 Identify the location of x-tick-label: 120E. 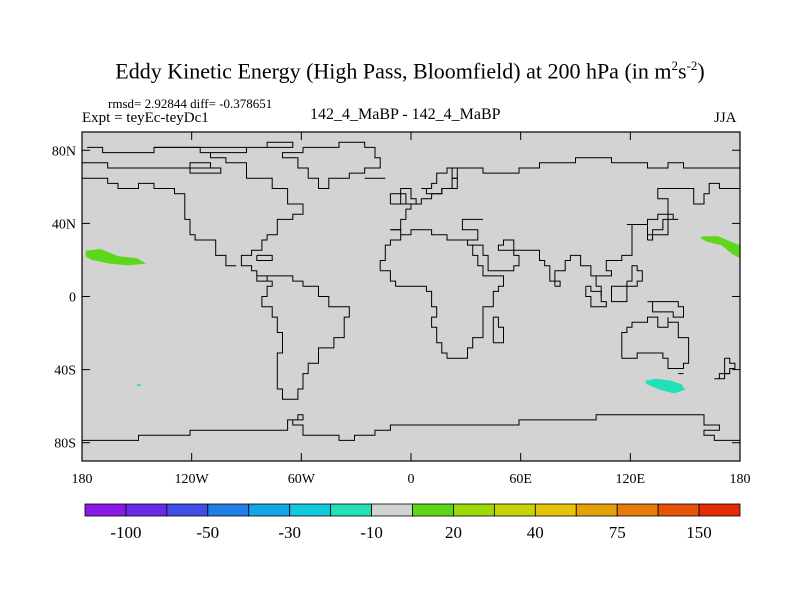
(631, 479).